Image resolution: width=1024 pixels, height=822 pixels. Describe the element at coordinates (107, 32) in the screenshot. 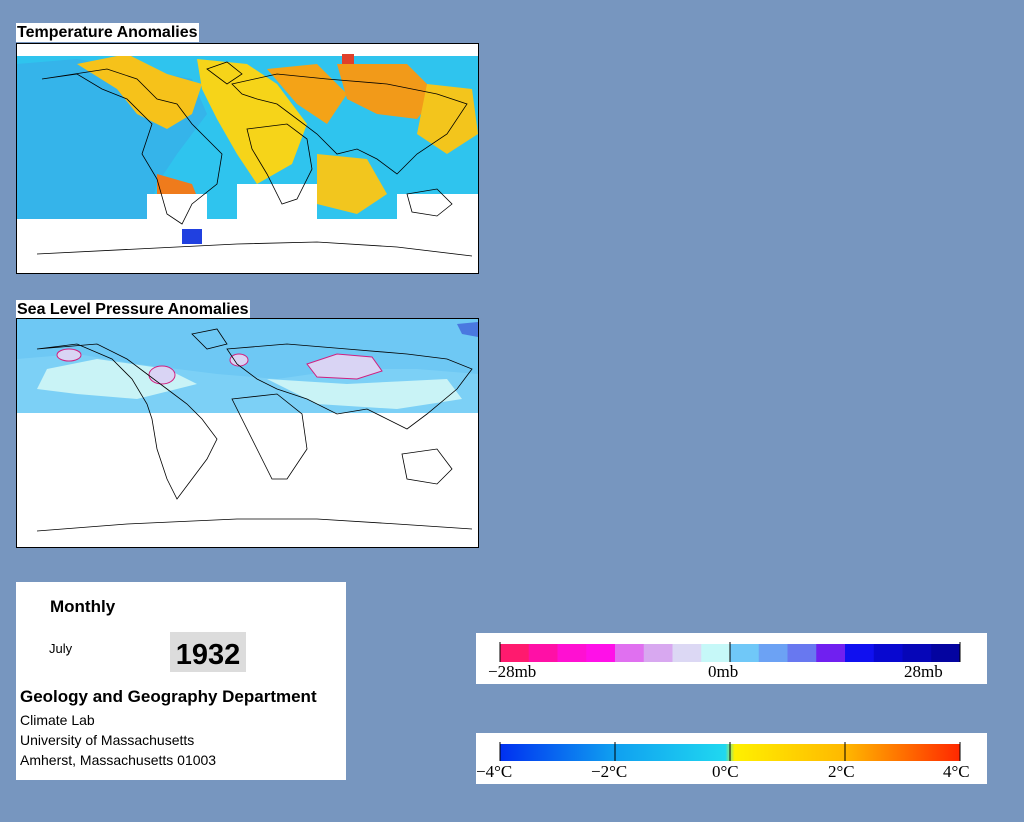

I see `temperature-map-title: Temperature Anomalies` at that location.